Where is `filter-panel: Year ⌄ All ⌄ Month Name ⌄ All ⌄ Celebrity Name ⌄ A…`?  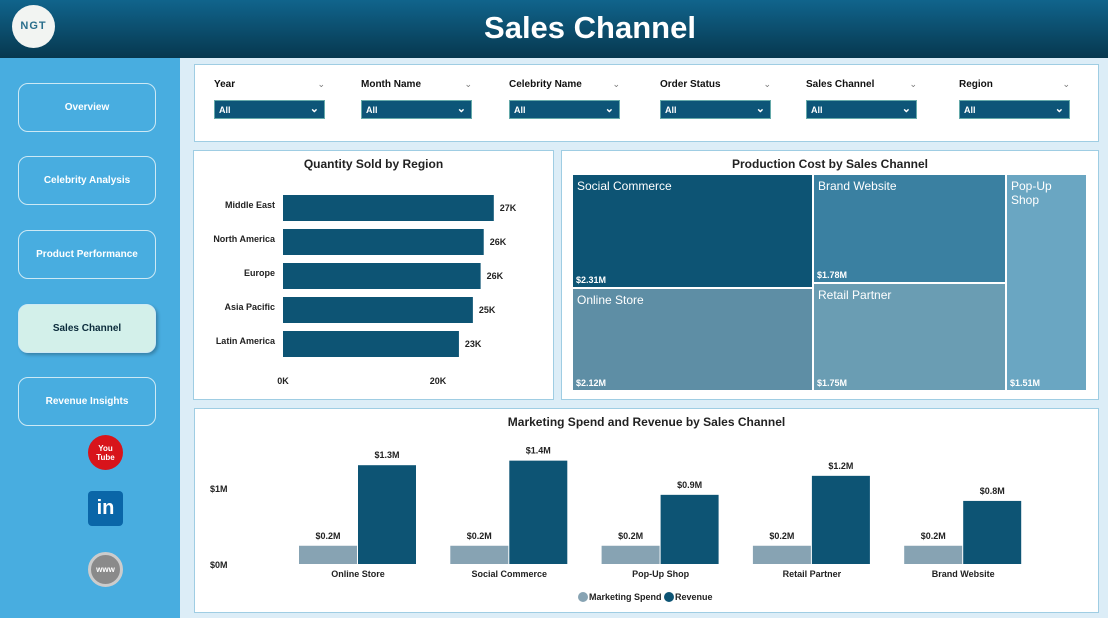 filter-panel: Year ⌄ All ⌄ Month Name ⌄ All ⌄ Celebrity Name ⌄ A… is located at coordinates (646, 103).